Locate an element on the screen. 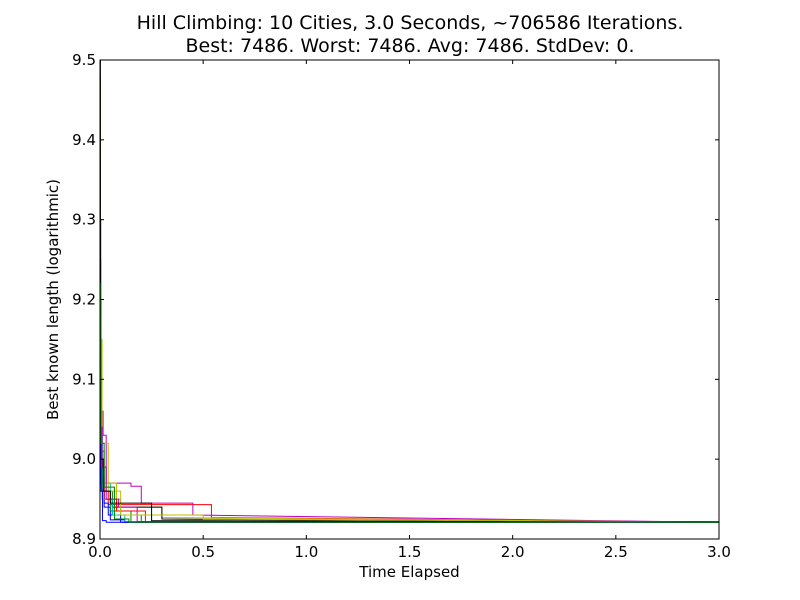  x-tick-labels: 0.0 0.5 1.0 1.5 2.0 2.5 3.0 is located at coordinates (409, 552).